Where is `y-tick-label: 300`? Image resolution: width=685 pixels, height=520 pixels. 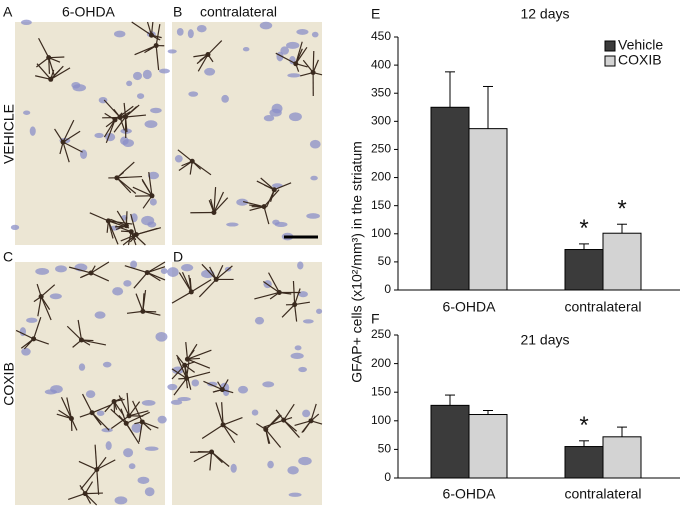
y-tick-label: 300 is located at coordinates (381, 121).